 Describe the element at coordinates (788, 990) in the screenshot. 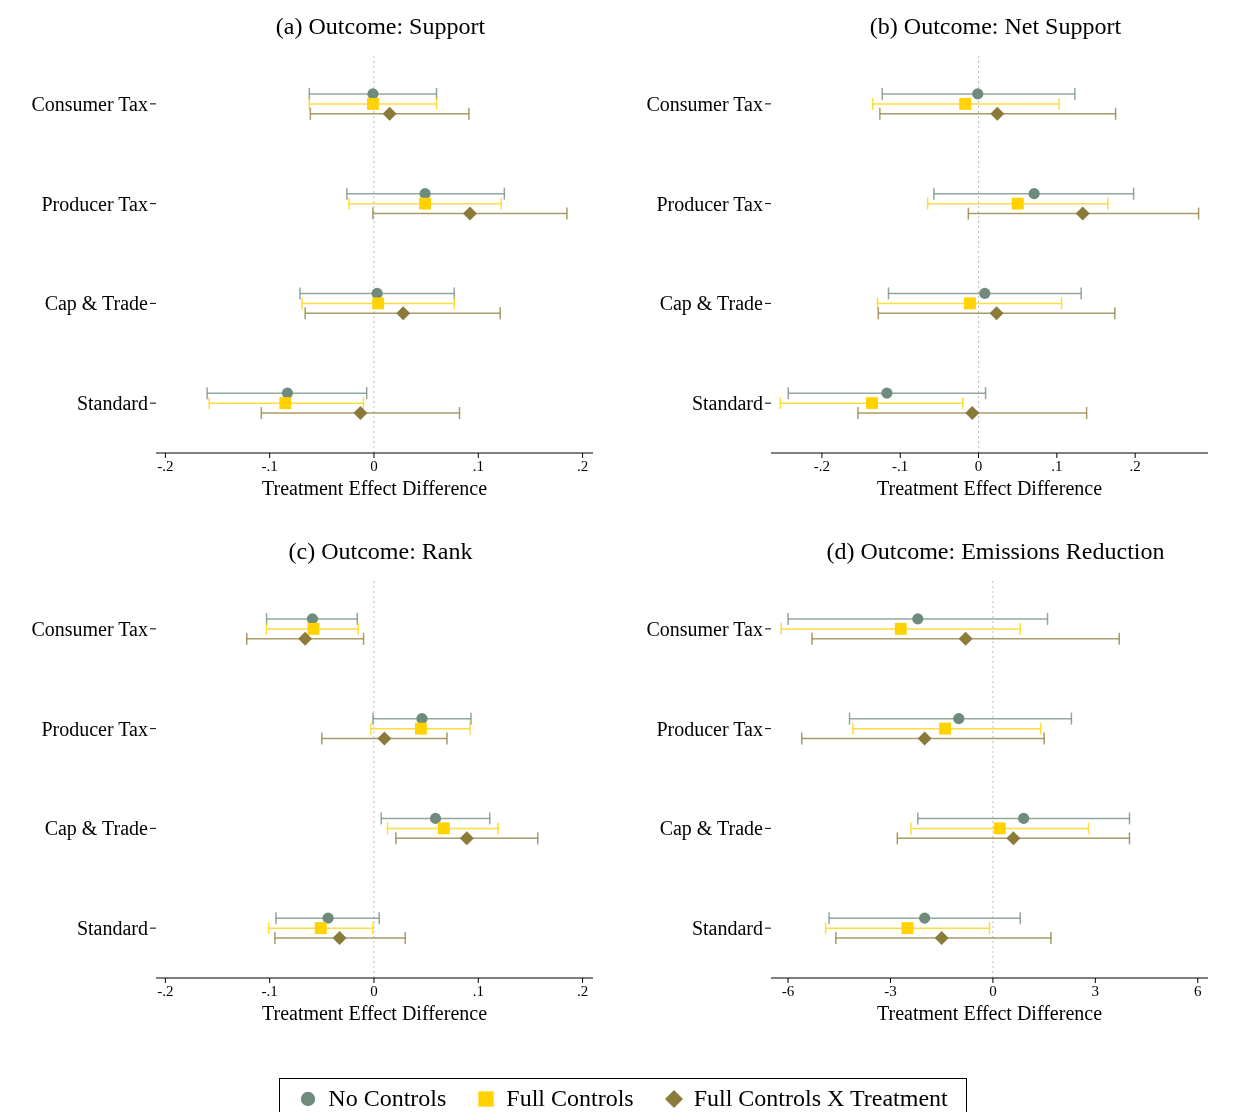

I see `x-tick-label: -6` at that location.